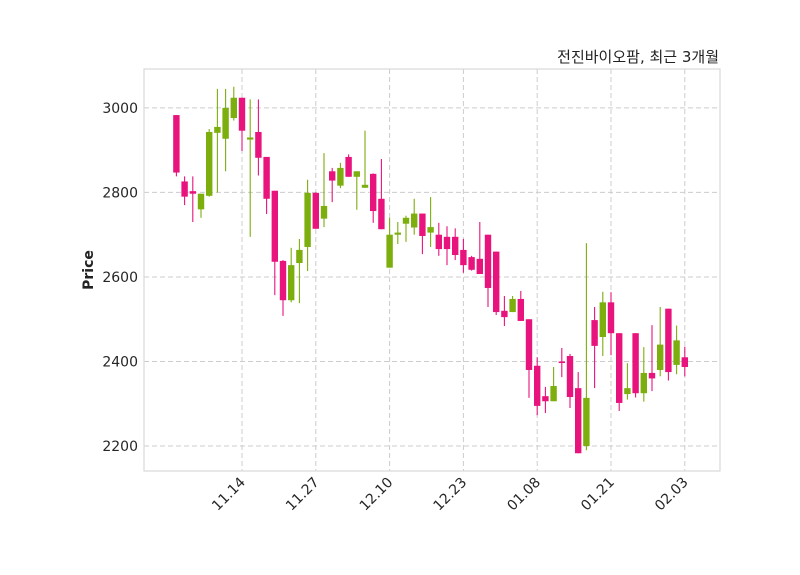 The width and height of the screenshot is (800, 575). What do you see at coordinates (638, 57) in the screenshot?
I see `chart-title: 전진바이오팜, 최근 3개월` at bounding box center [638, 57].